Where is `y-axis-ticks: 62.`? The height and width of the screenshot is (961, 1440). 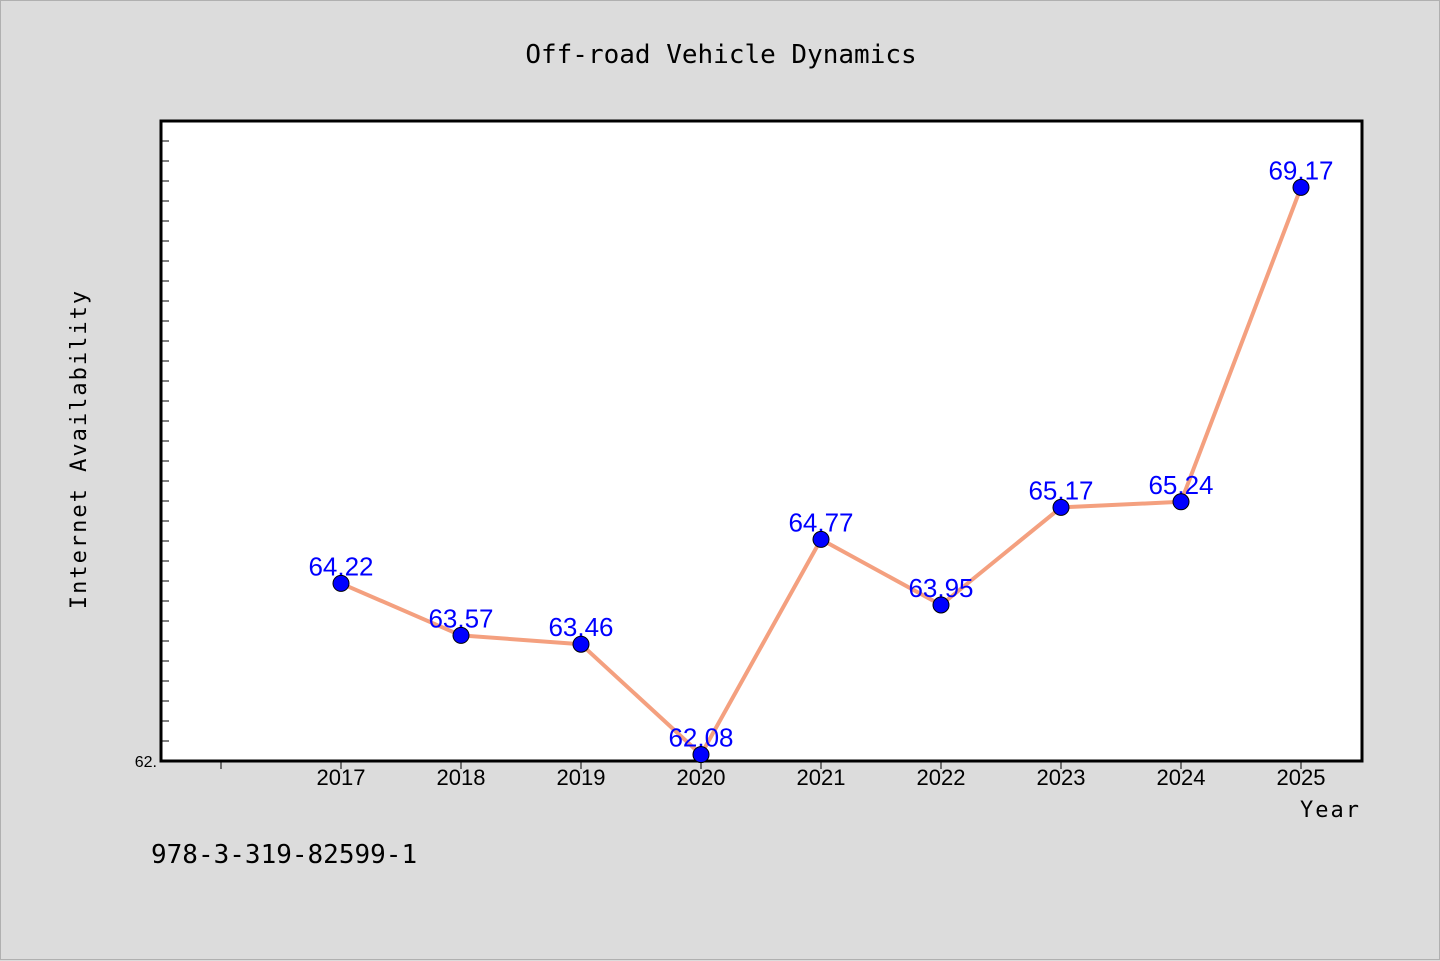 y-axis-ticks: 62. is located at coordinates (152, 455).